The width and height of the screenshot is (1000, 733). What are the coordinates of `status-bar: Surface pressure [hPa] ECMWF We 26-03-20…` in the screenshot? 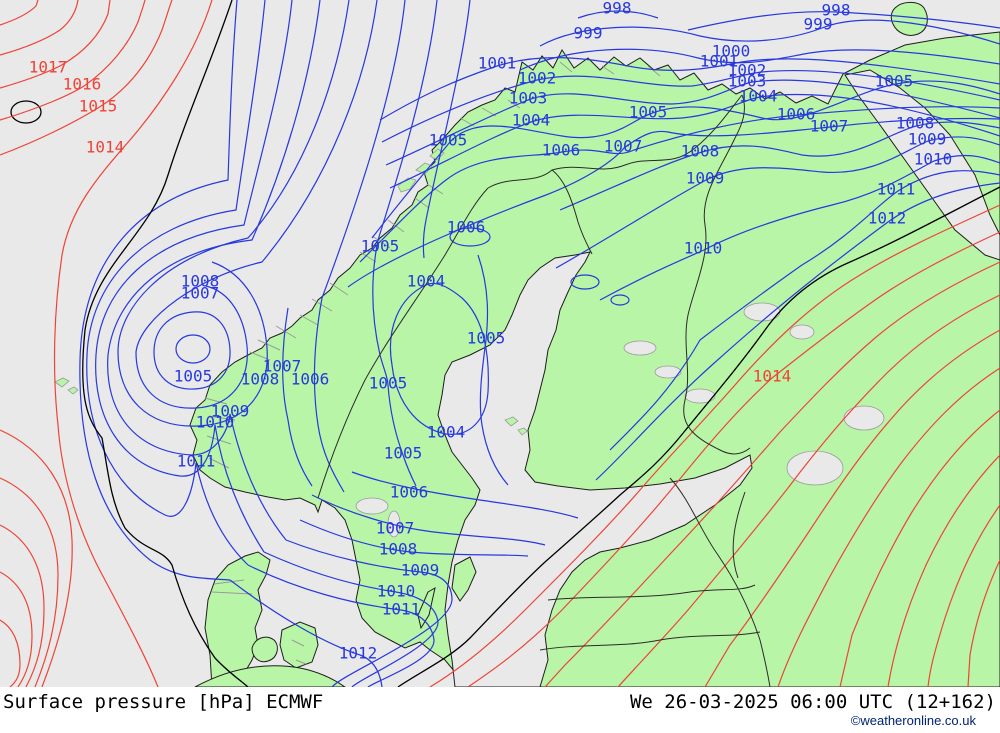 It's located at (500, 710).